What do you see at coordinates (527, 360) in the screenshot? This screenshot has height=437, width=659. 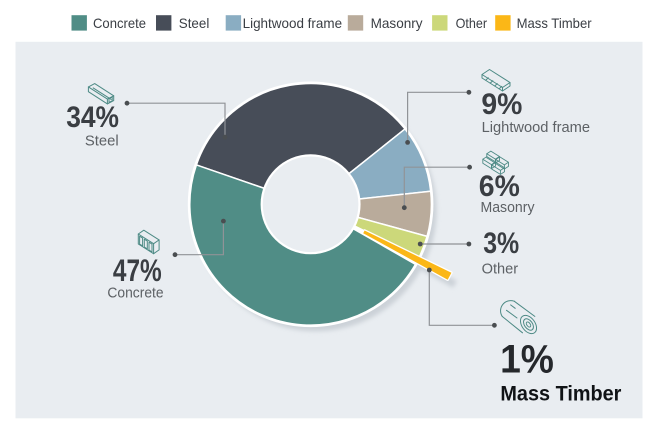 I see `svg-text: 1%` at bounding box center [527, 360].